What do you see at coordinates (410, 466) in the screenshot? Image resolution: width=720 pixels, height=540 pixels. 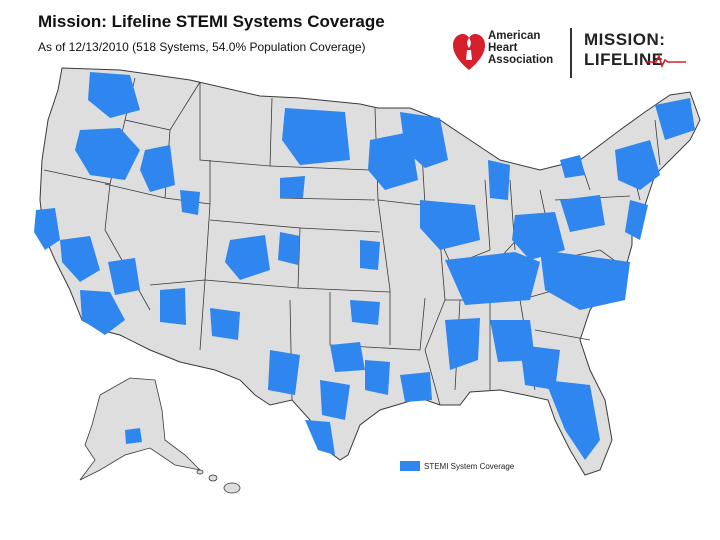 I see `legend-swatch` at bounding box center [410, 466].